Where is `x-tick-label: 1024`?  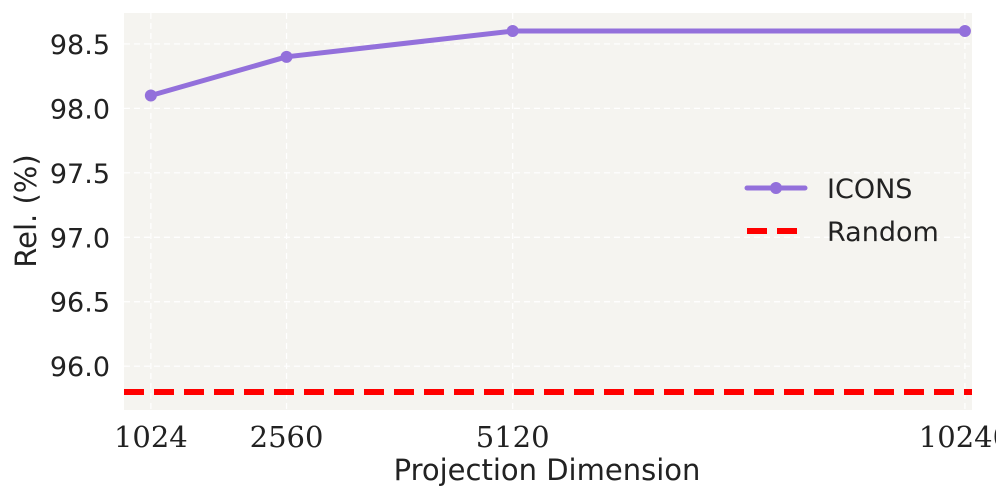 x-tick-label: 1024 is located at coordinates (151, 437).